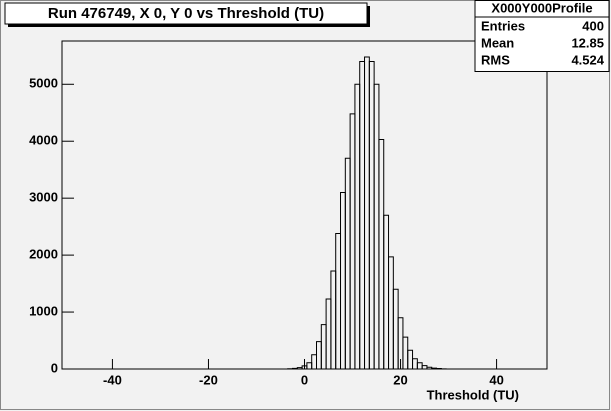 The height and width of the screenshot is (411, 611). Describe the element at coordinates (112, 379) in the screenshot. I see `x-tick-label: -40` at that location.